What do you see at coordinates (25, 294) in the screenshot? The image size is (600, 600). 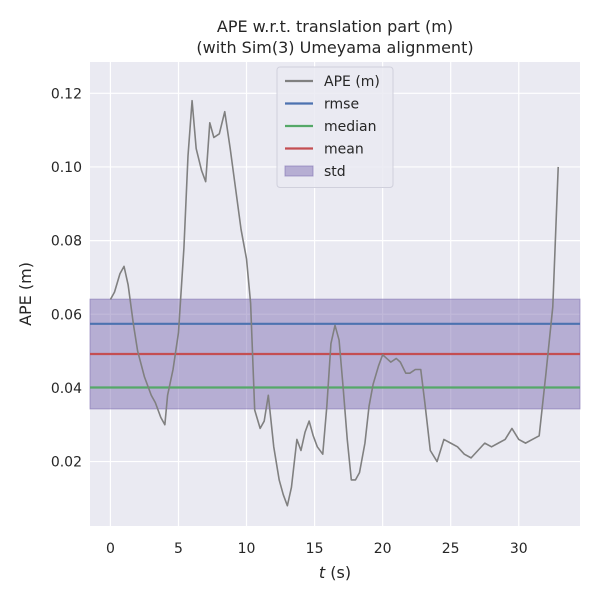 I see `y-axis-label: APE (m)` at bounding box center [25, 294].